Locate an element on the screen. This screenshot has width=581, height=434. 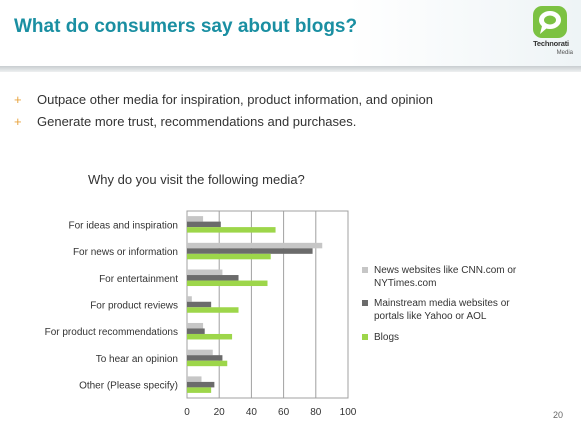
logo-sub: Media is located at coordinates (564, 53).